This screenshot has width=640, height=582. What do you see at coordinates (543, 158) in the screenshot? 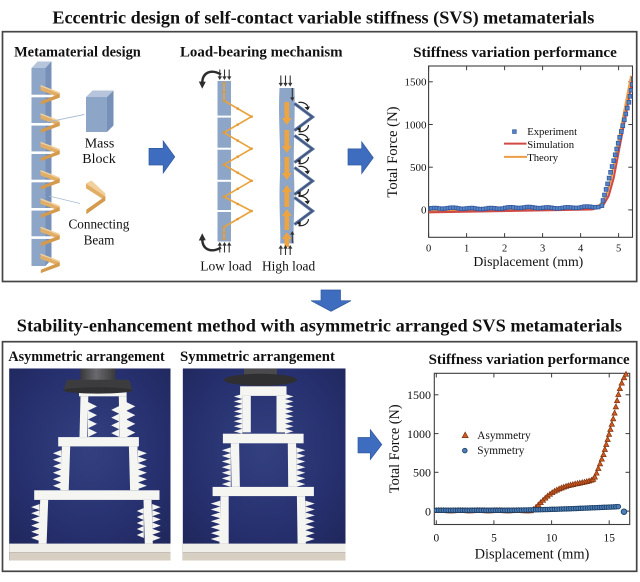
I see `svg-text: Theory` at bounding box center [543, 158].